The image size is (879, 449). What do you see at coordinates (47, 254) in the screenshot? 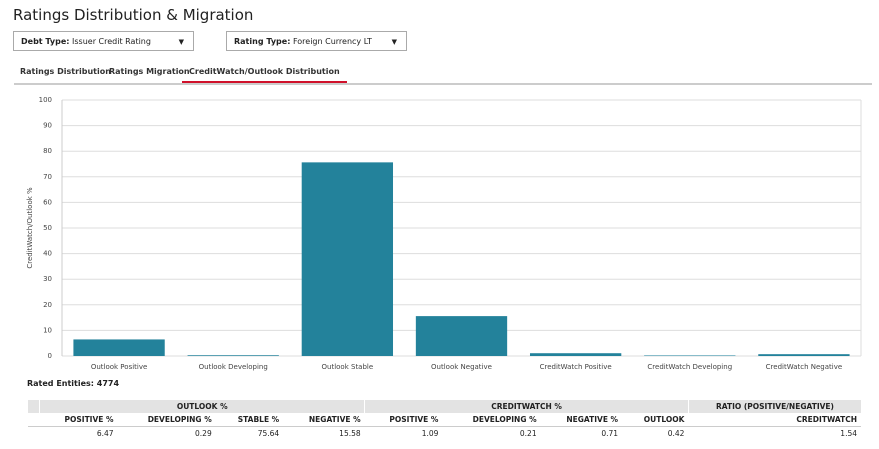
I see `y-tick-label: 40` at bounding box center [47, 254].